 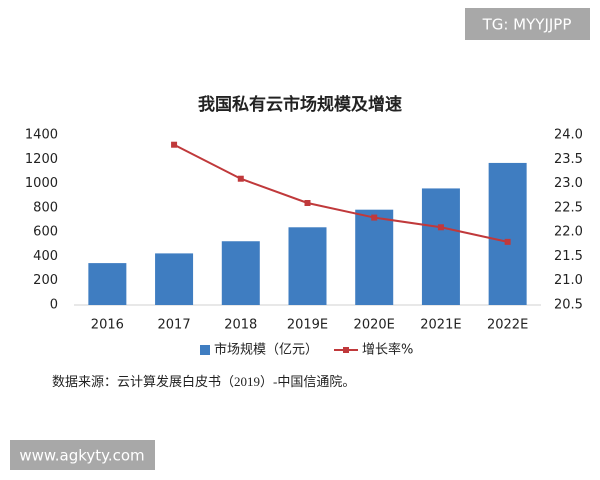 I want to click on x-tick-label: 2016, so click(x=107, y=325).